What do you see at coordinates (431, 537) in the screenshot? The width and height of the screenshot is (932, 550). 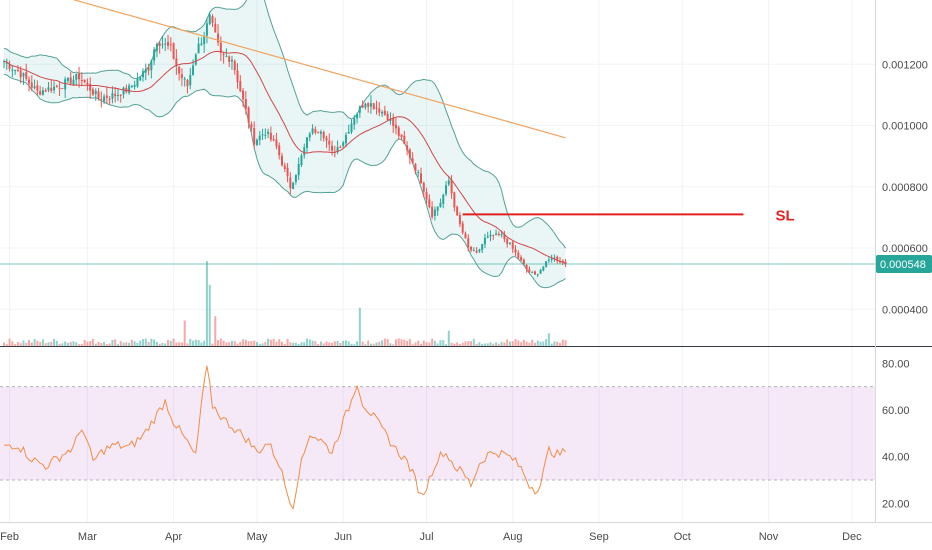 I see `time-axis: Feb Mar Apr May Jun Jul Aug Sep Oct Nov Dec` at bounding box center [431, 537].